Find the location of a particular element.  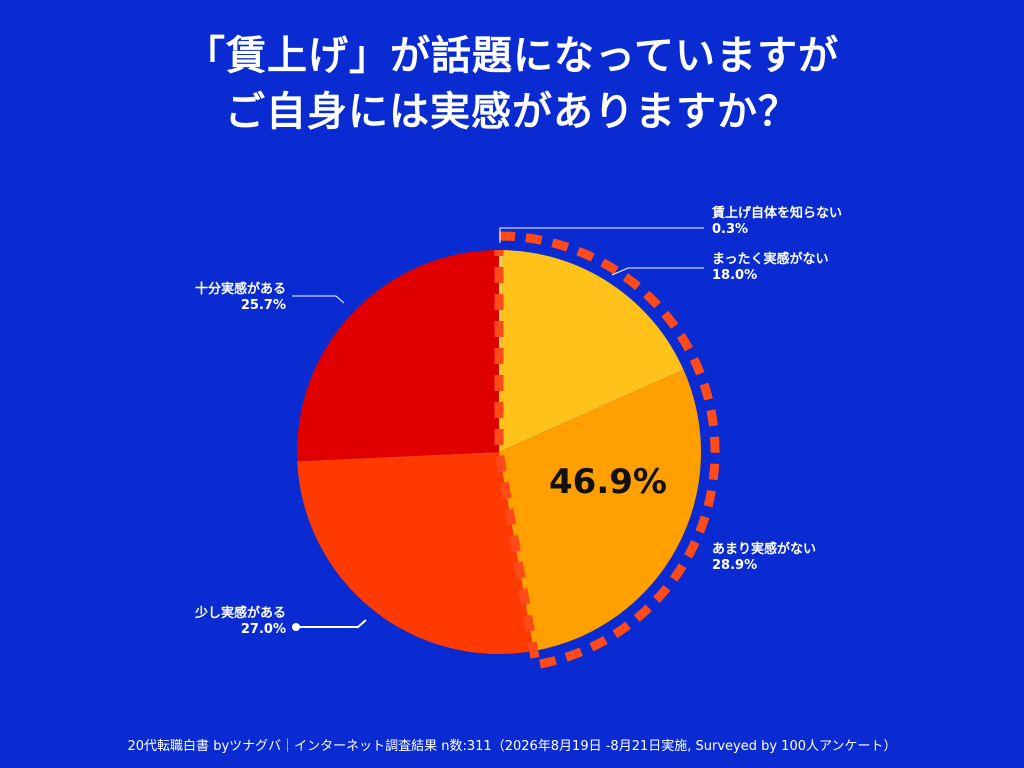

label-sufficient-name: 十分実感がある is located at coordinates (240, 289).